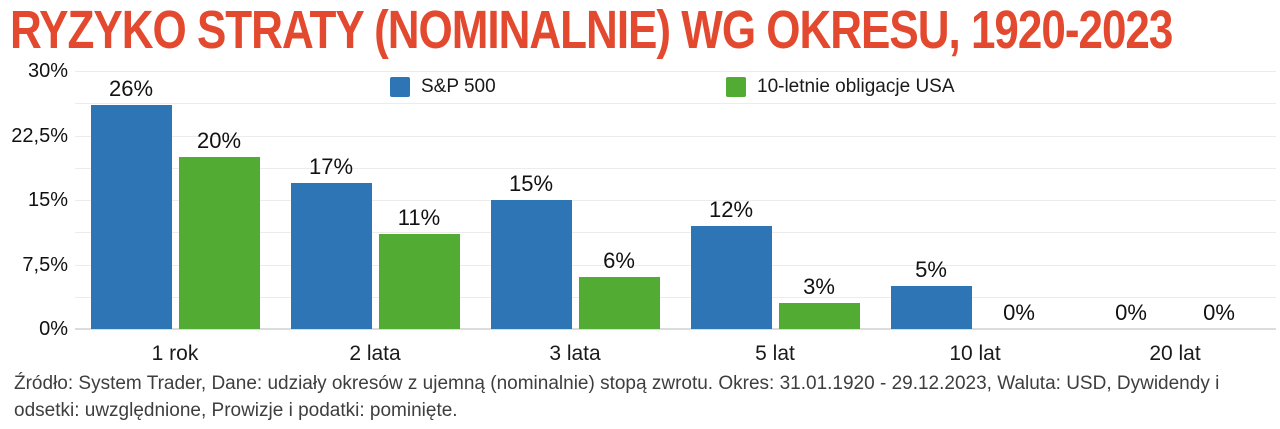 The width and height of the screenshot is (1280, 429). I want to click on bar-value-label: 20%, so click(219, 140).